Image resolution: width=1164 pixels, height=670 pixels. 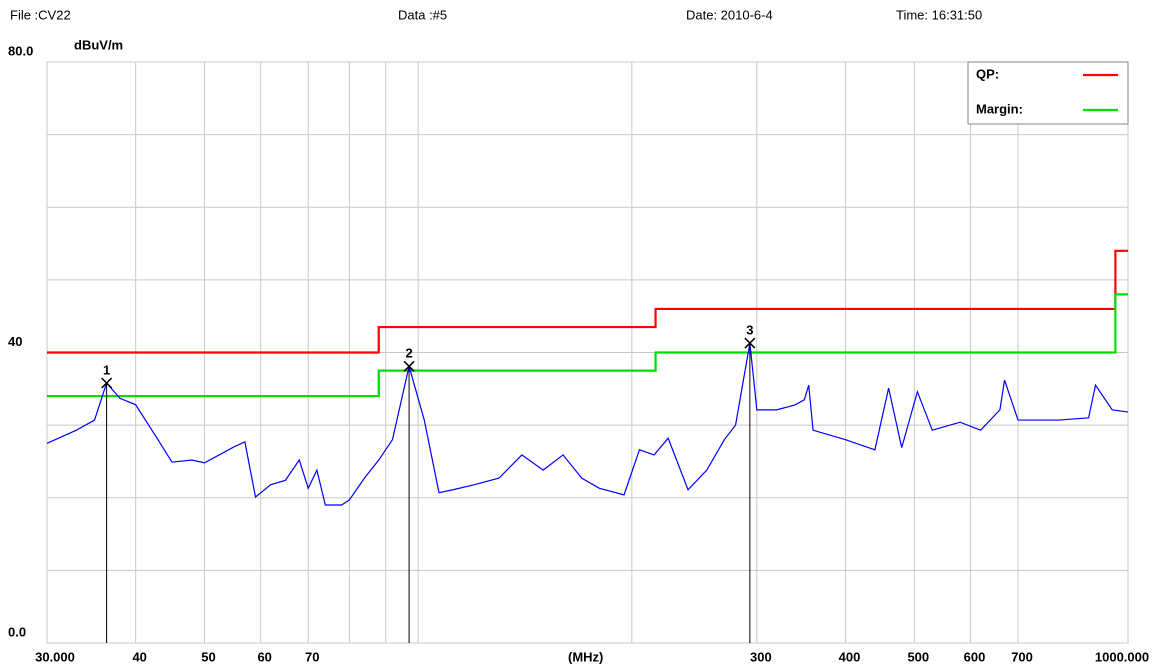 What do you see at coordinates (422, 14) in the screenshot?
I see `info-data: Data :#5` at bounding box center [422, 14].